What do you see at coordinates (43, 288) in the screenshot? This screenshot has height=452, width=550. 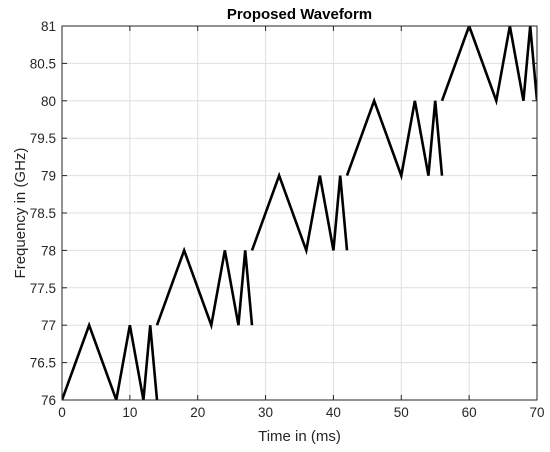 I see `y-tick-label: 77.5` at bounding box center [43, 288].